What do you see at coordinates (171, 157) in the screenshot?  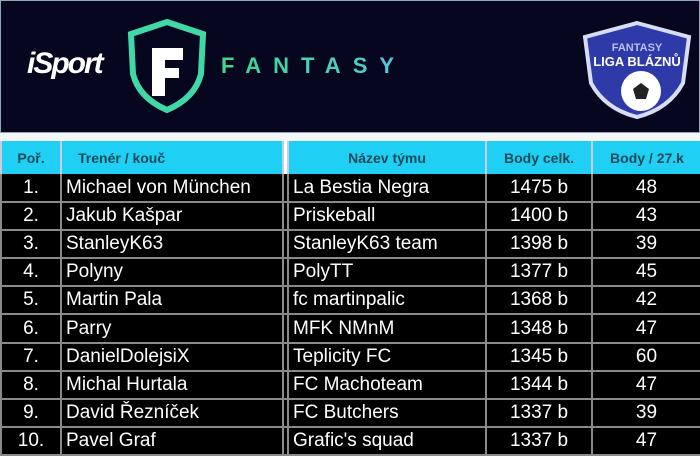 I see `col-coach: Trenér / kouč` at bounding box center [171, 157].